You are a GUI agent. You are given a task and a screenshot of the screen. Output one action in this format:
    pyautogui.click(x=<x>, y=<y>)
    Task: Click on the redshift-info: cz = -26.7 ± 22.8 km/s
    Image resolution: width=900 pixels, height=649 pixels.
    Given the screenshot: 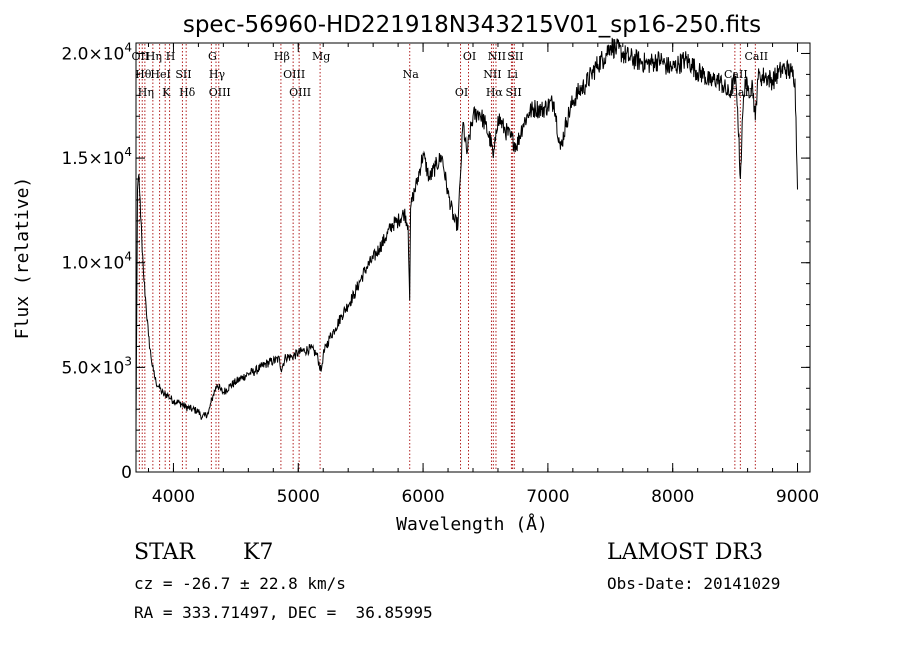 What is the action you would take?
    pyautogui.click(x=240, y=583)
    